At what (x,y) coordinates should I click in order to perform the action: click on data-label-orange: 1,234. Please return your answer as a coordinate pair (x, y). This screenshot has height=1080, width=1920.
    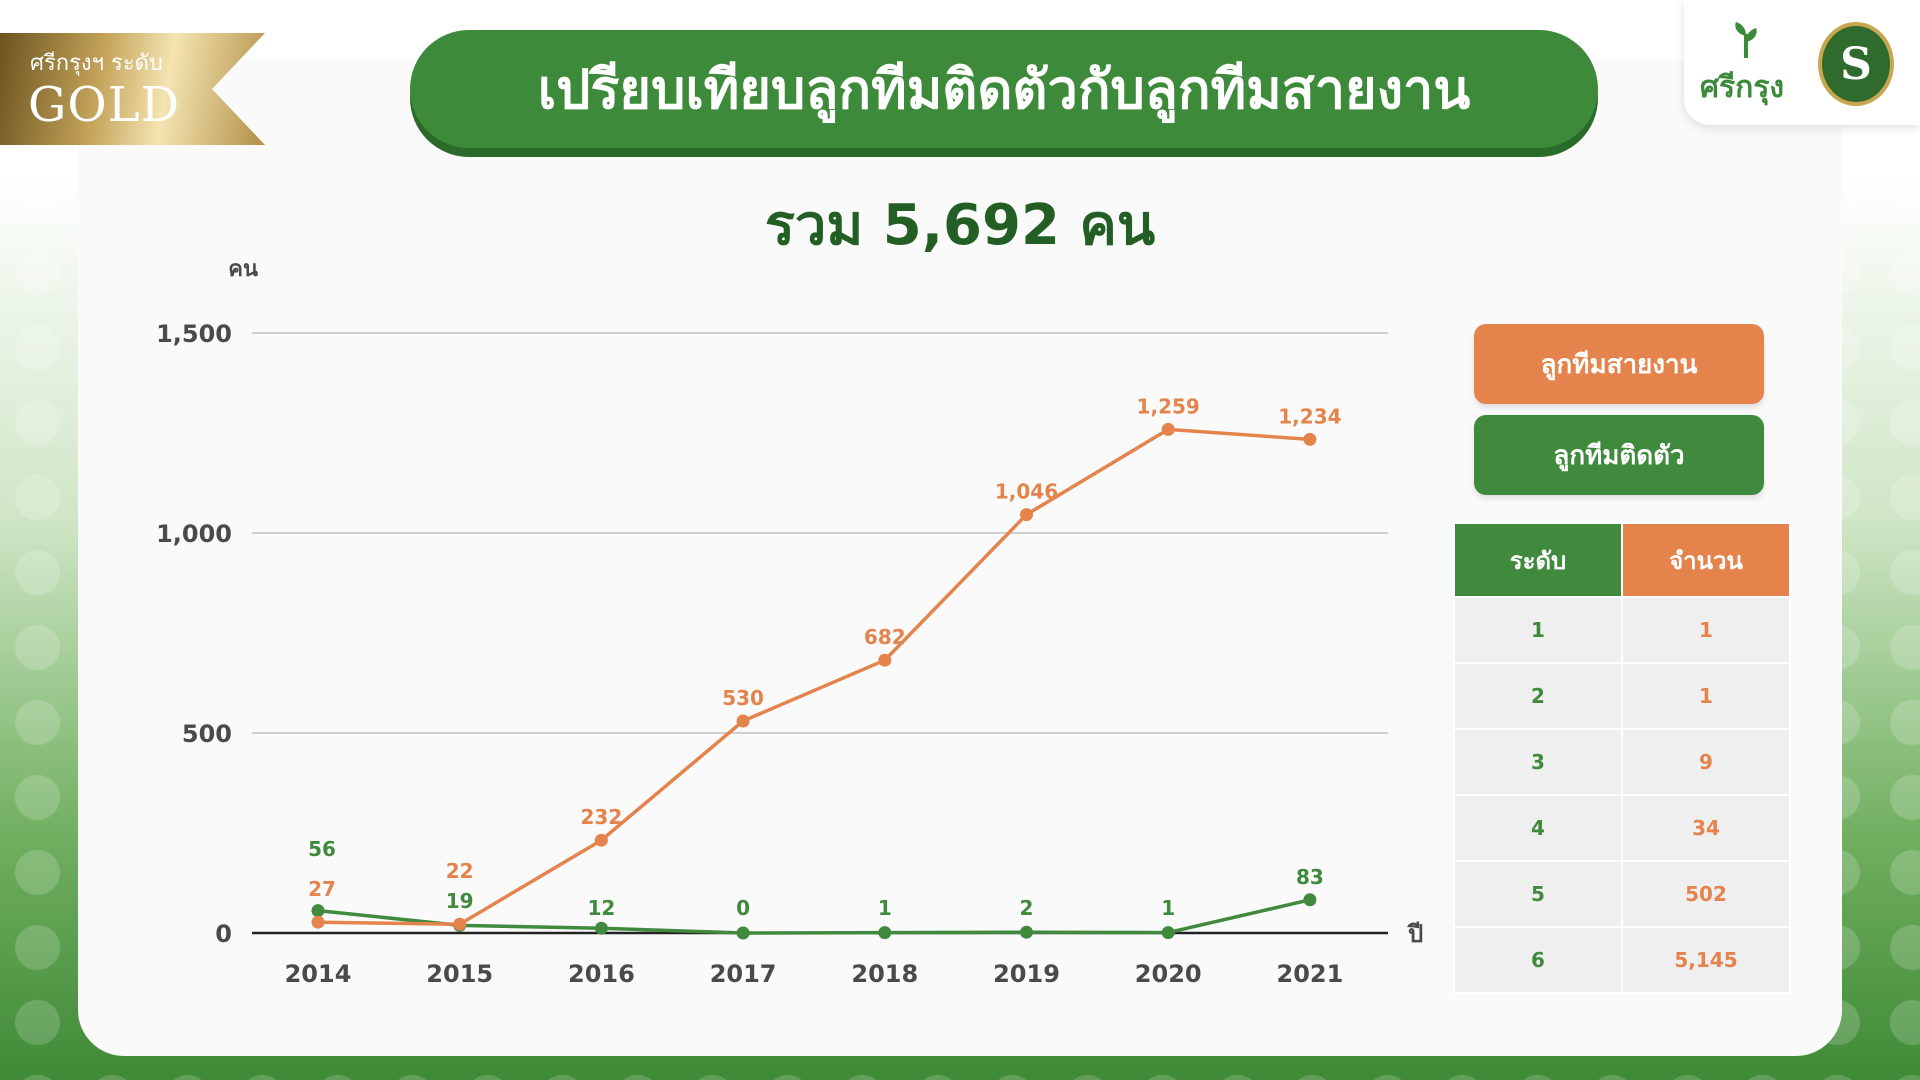
    Looking at the image, I should click on (1309, 416).